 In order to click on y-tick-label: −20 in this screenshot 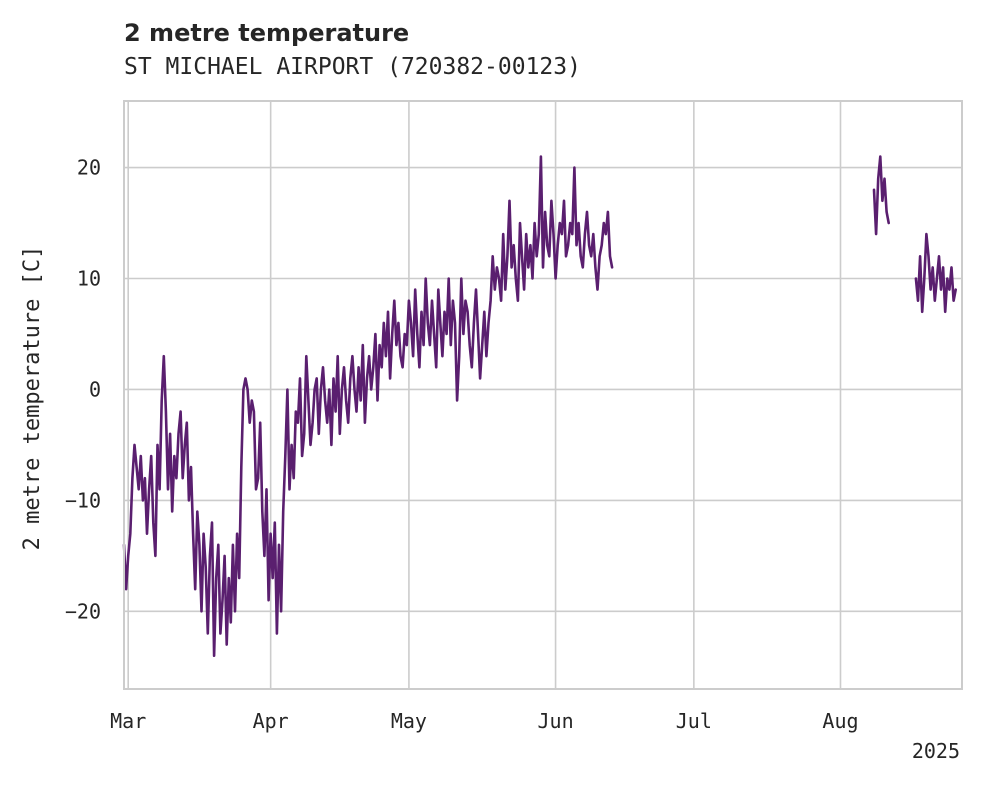, I will do `click(83, 611)`.